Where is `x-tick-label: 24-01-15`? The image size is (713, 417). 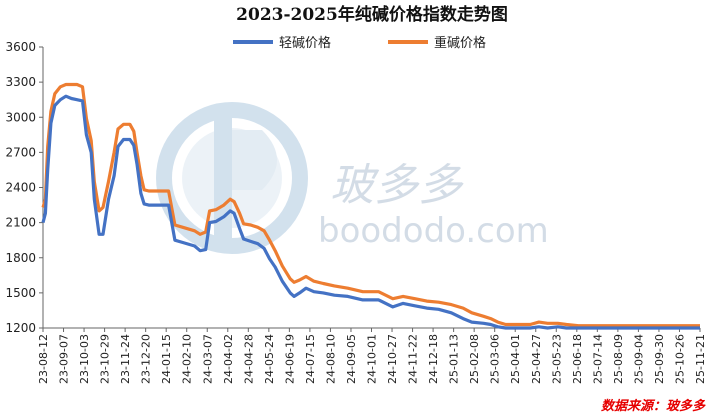 x-tick-label: 24-01-15 is located at coordinates (166, 359).